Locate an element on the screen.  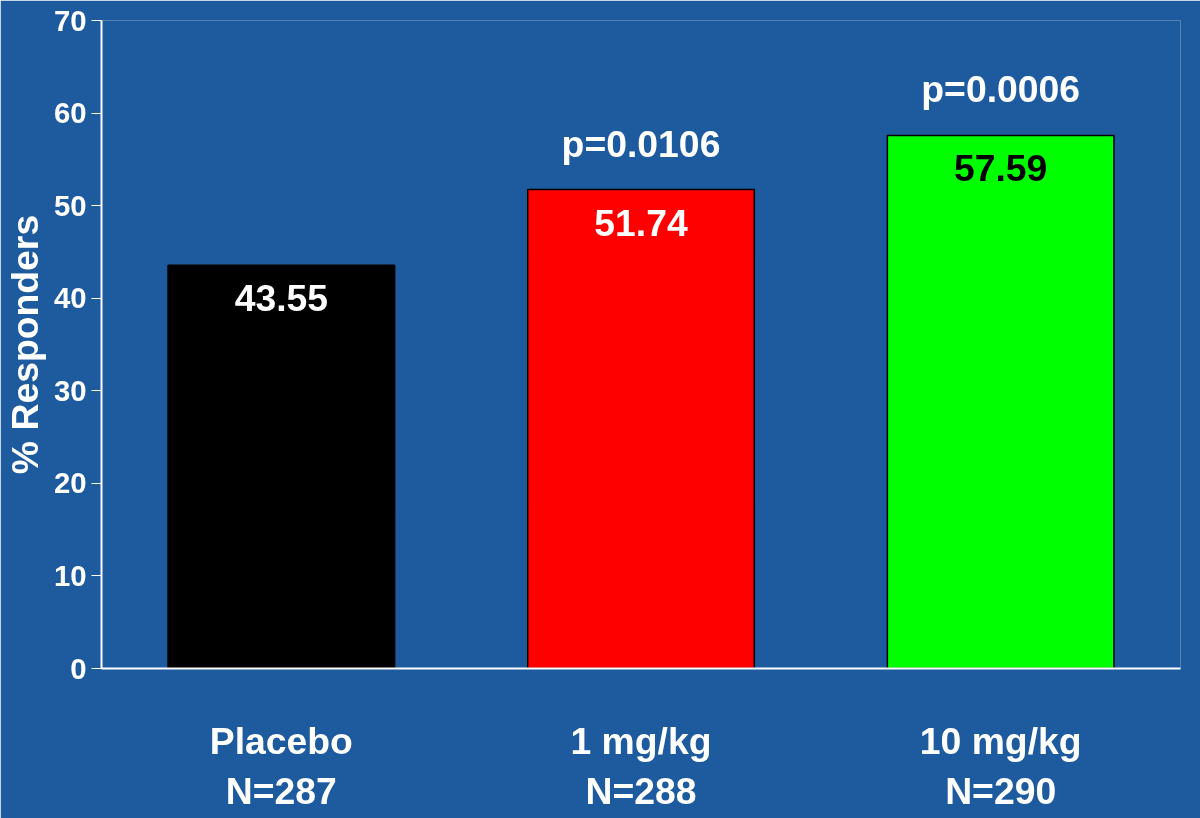
annotation: p=0.0006 is located at coordinates (1001, 89).